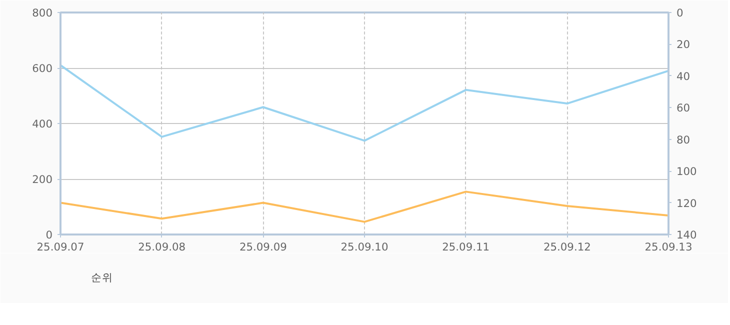 This screenshot has width=730, height=325. What do you see at coordinates (42, 68) in the screenshot?
I see `y-tick-label: 600` at bounding box center [42, 68].